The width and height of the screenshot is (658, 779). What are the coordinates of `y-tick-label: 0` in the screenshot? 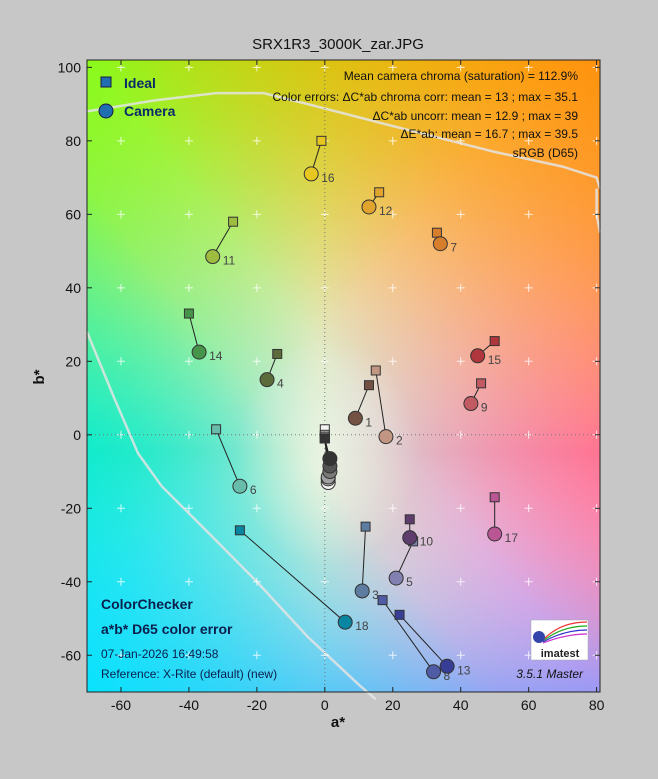 It's located at (77, 435).